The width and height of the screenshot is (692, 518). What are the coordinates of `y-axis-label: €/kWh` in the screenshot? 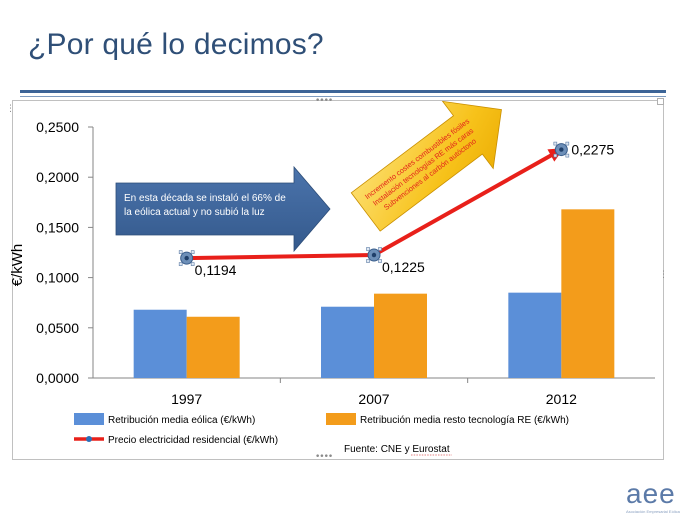 It's located at (17, 265).